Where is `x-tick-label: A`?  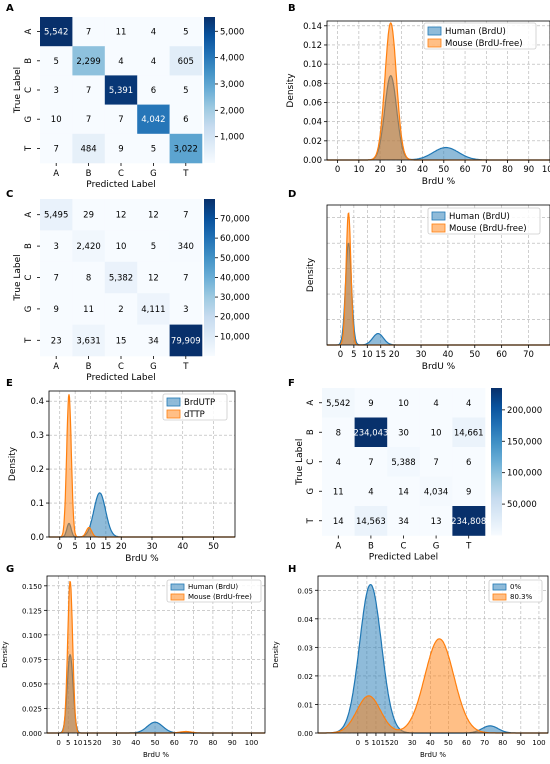 x-tick-label: A is located at coordinates (56, 174).